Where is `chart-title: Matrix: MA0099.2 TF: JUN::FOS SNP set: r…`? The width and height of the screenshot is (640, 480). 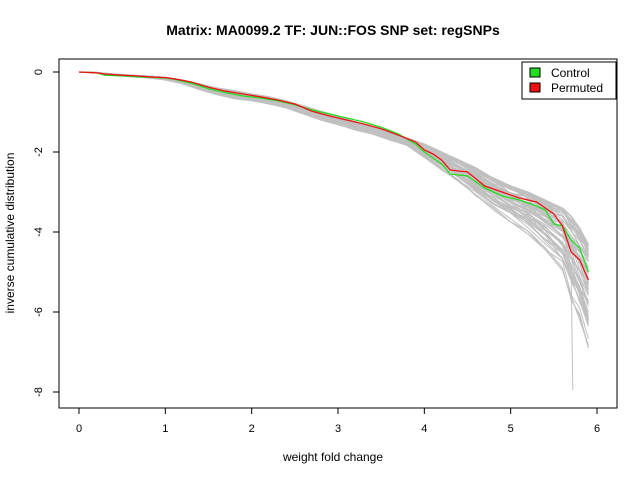 chart-title: Matrix: MA0099.2 TF: JUN::FOS SNP set: r… is located at coordinates (333, 30).